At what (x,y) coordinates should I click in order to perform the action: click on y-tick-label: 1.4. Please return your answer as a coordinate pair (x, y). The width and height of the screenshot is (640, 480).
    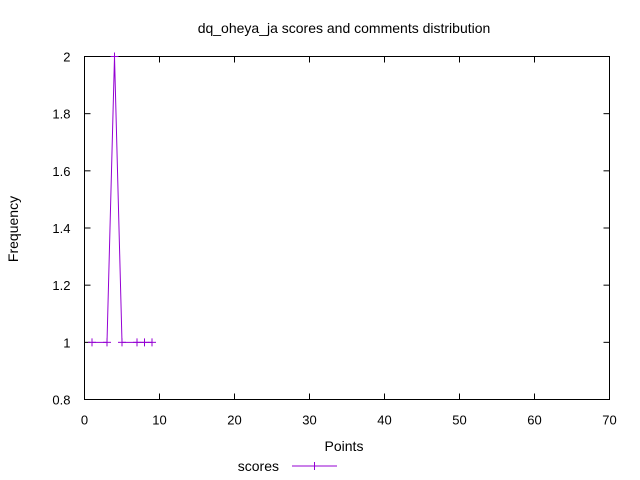
    Looking at the image, I should click on (61, 228).